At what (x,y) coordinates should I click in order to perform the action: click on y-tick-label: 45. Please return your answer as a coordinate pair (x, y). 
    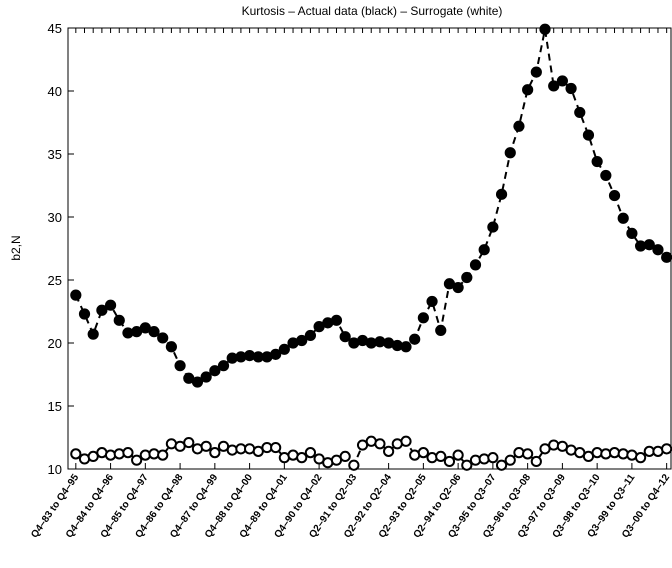
    Looking at the image, I should click on (55, 28).